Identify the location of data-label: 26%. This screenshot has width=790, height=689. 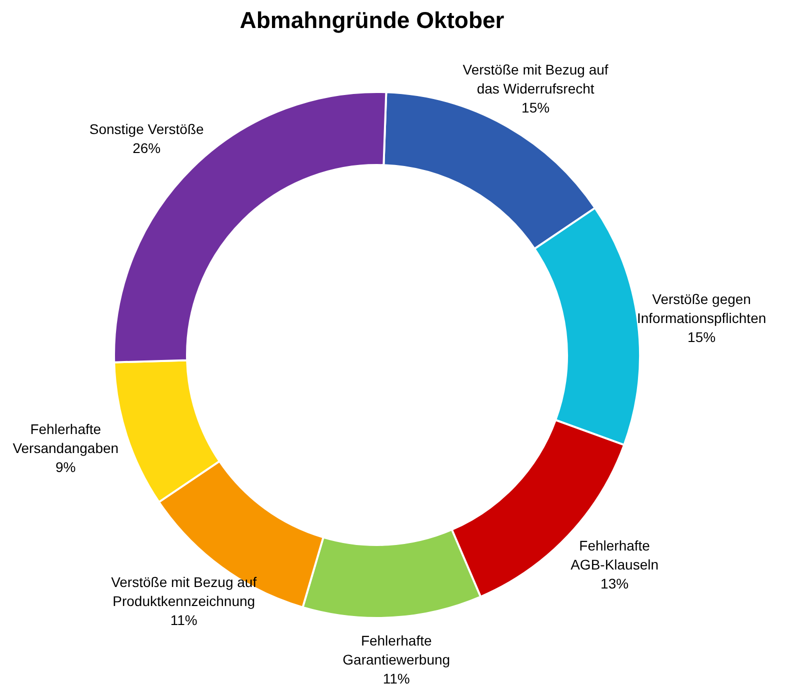
(146, 148).